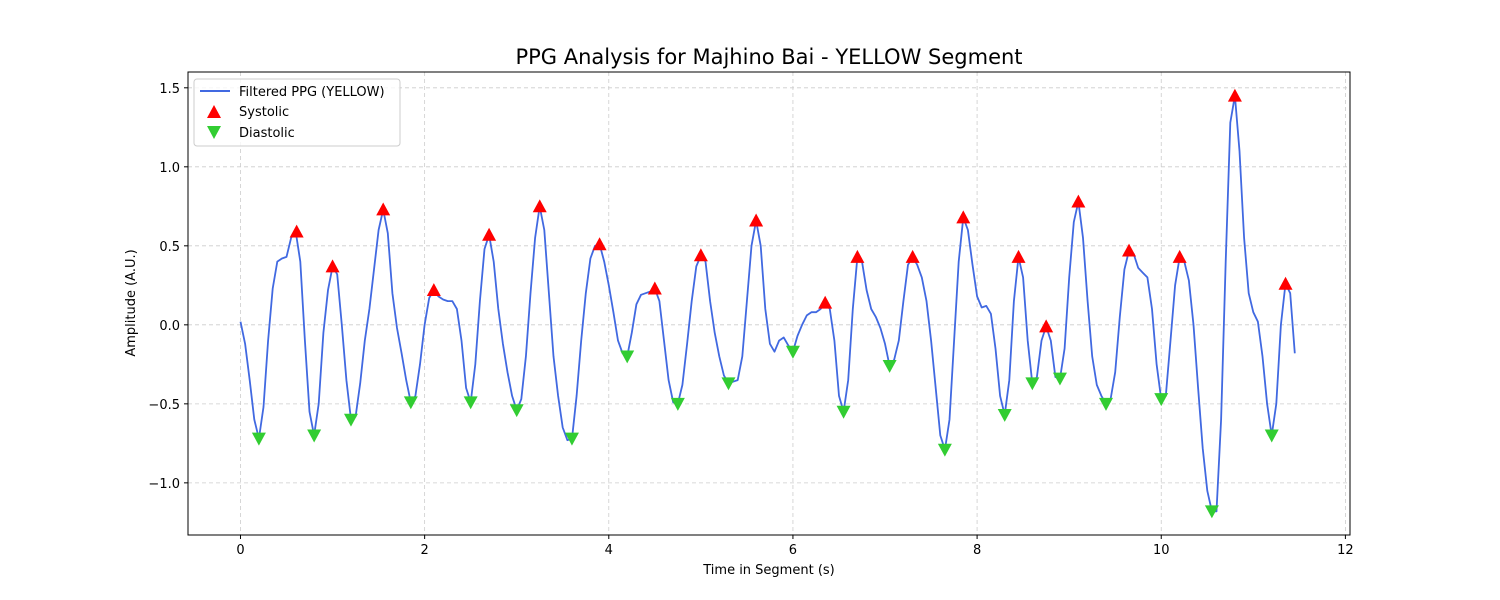 The image size is (1500, 600). What do you see at coordinates (609, 550) in the screenshot?
I see `x-tick-label: 4` at bounding box center [609, 550].